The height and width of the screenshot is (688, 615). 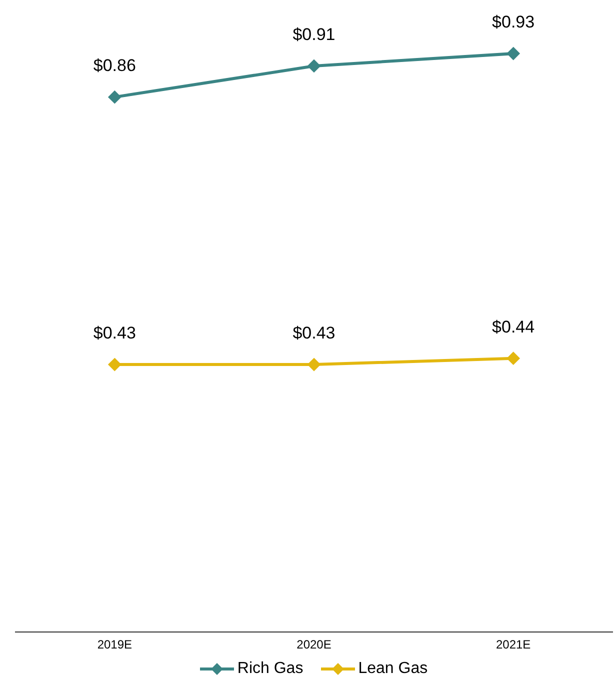 What do you see at coordinates (513, 645) in the screenshot?
I see `x-tick-label: 2021E` at bounding box center [513, 645].